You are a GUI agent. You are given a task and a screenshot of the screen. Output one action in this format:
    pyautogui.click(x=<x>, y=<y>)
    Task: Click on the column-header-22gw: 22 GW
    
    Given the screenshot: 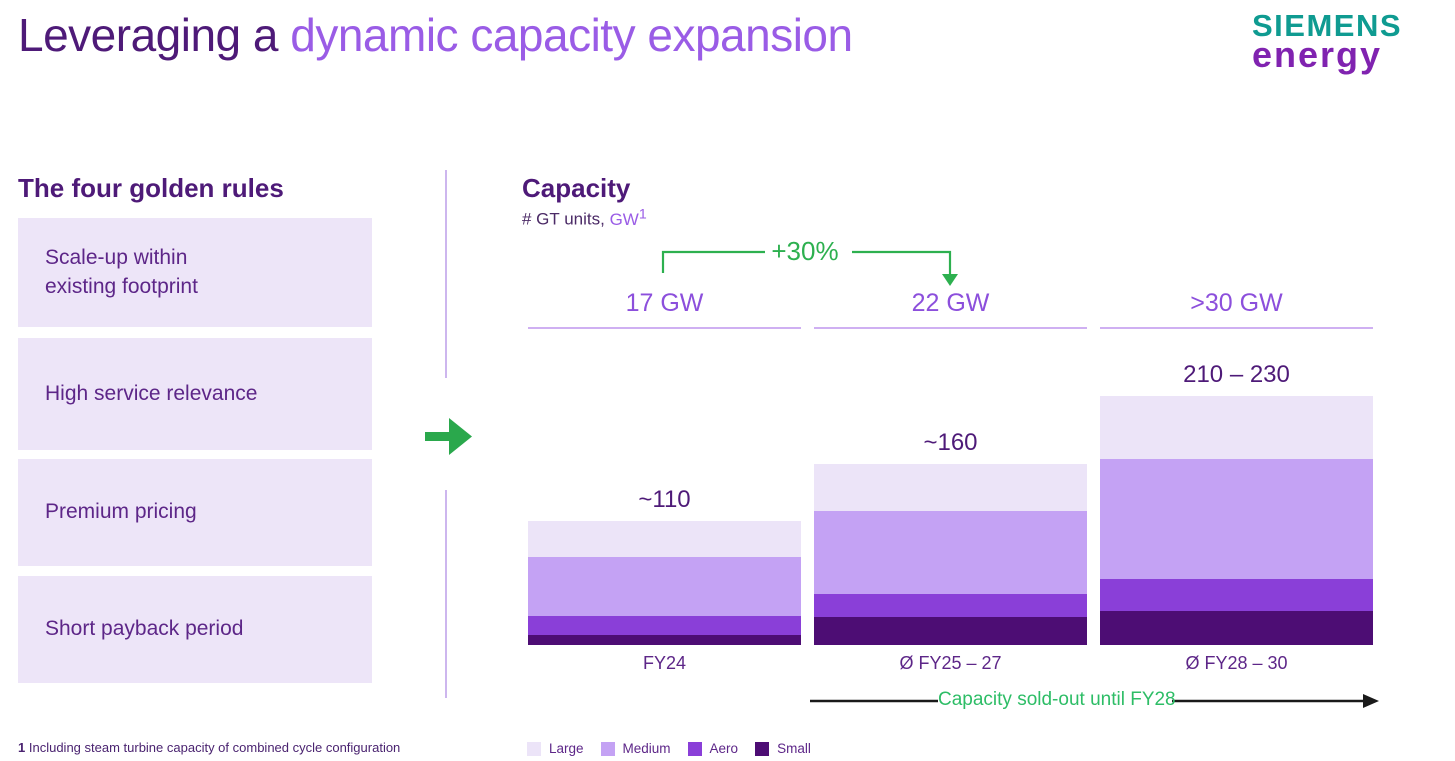 What is the action you would take?
    pyautogui.click(x=950, y=303)
    